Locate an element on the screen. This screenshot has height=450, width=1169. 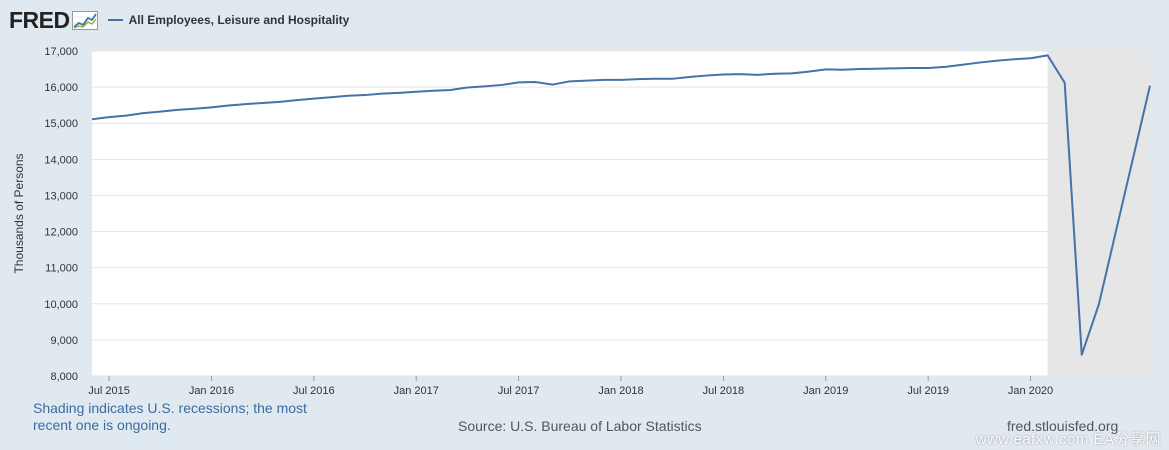
y-tick-label: 15,000 is located at coordinates (61, 124).